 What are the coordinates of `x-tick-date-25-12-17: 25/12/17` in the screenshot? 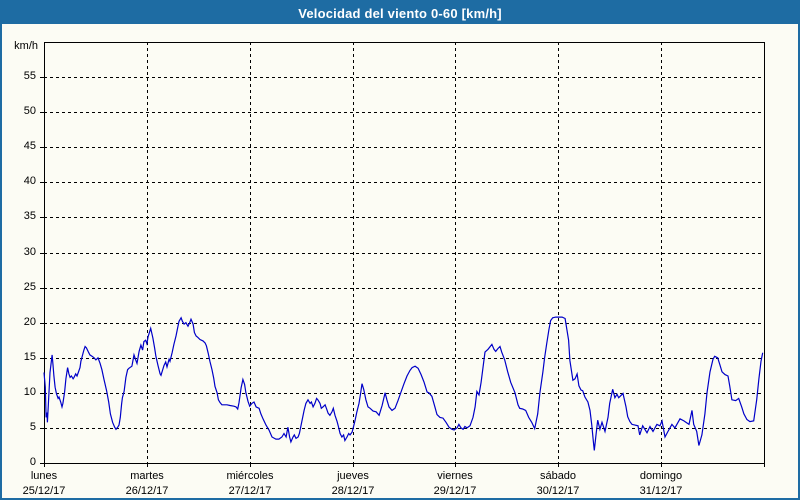 It's located at (44, 491).